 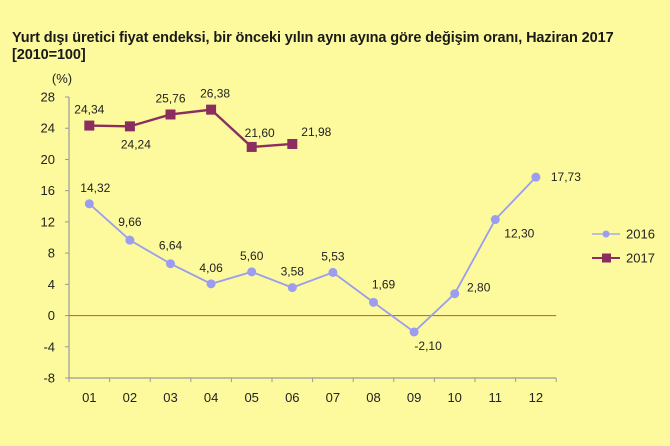 What do you see at coordinates (316, 132) in the screenshot?
I see `data-label-2017: 21,98` at bounding box center [316, 132].